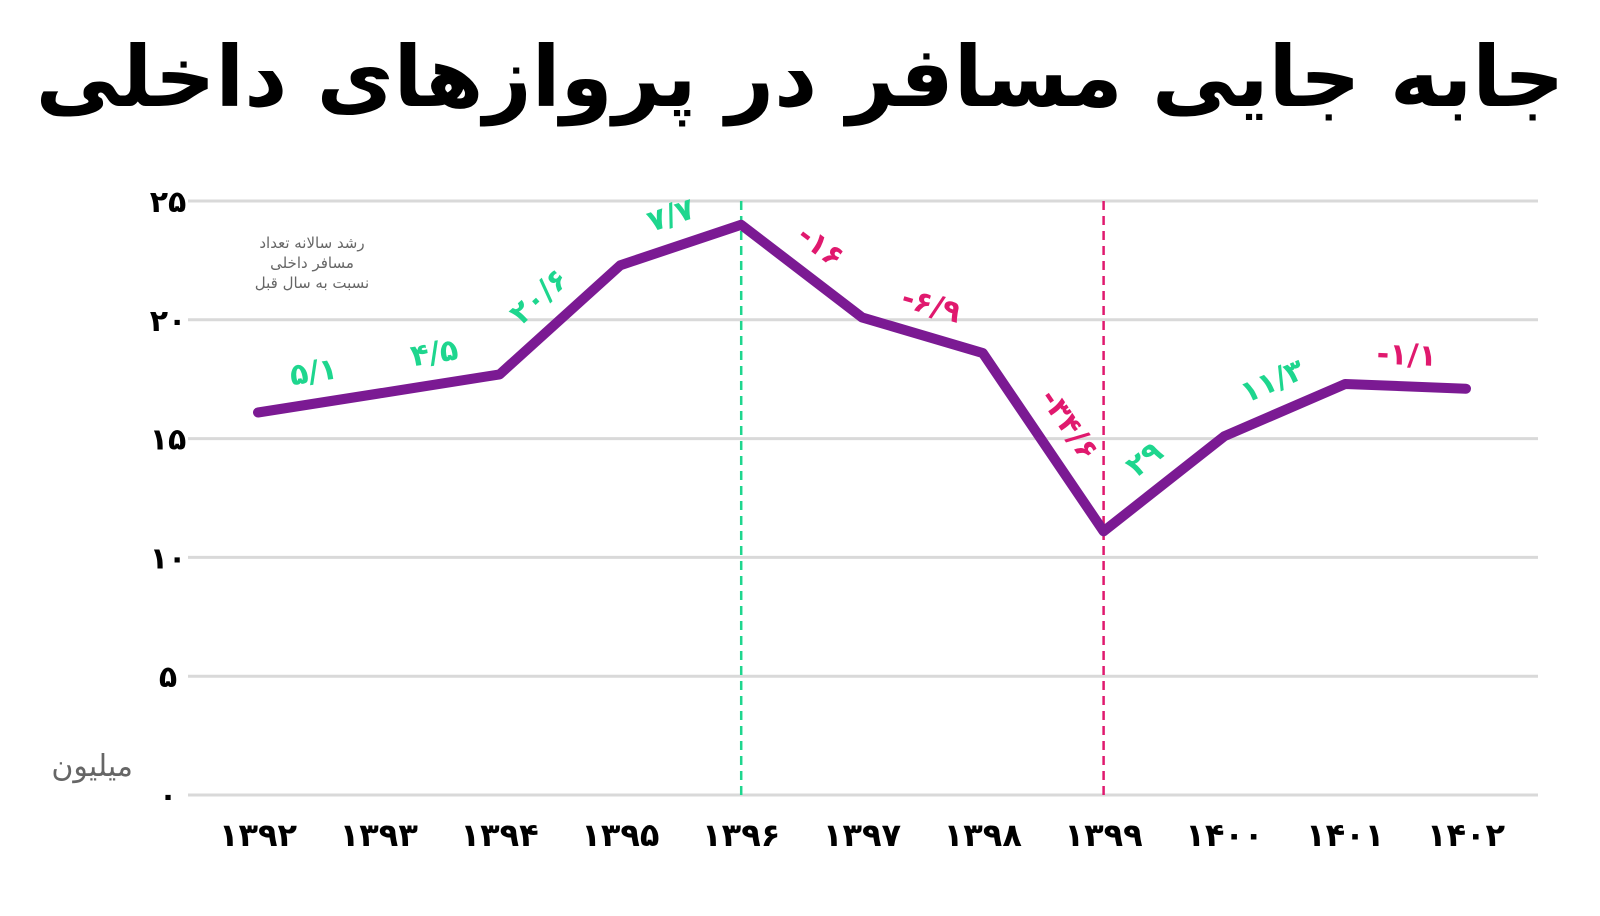 The height and width of the screenshot is (916, 1600). Describe the element at coordinates (922, 498) in the screenshot. I see `reference-lines` at that location.